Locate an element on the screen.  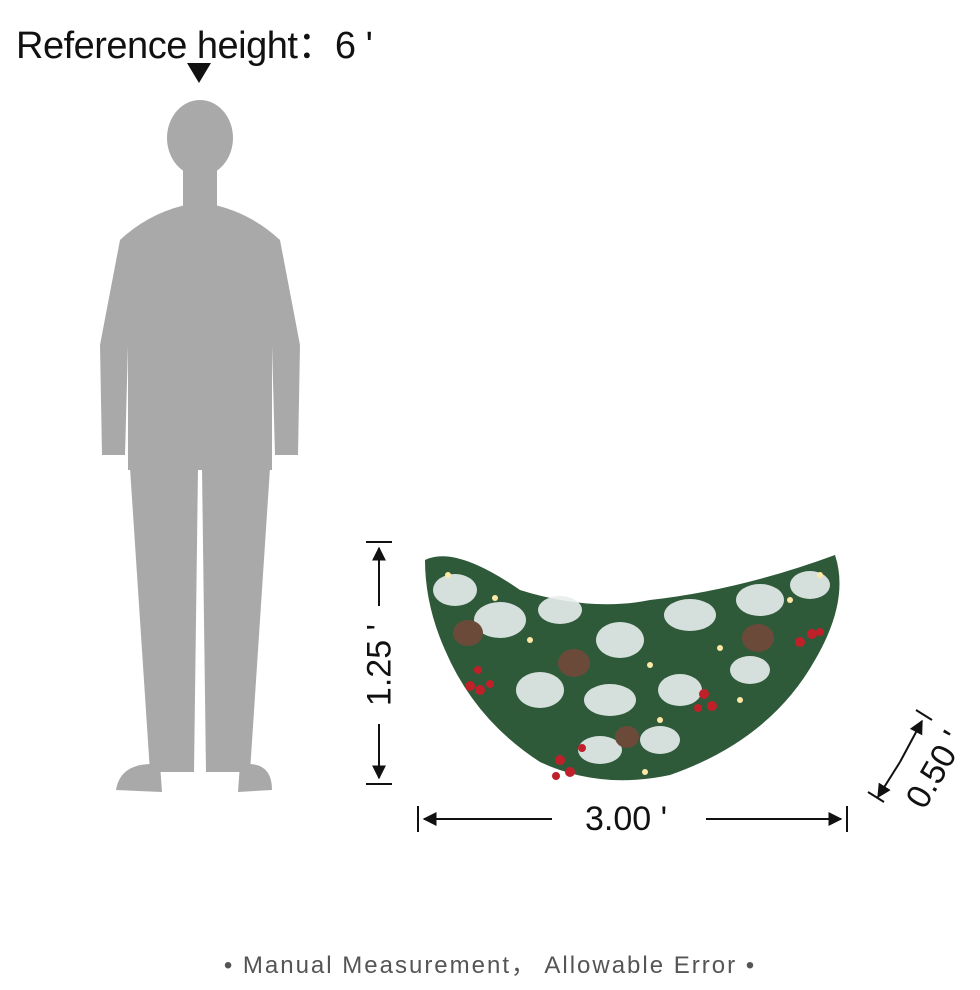
triangle-down-icon is located at coordinates (199, 73).